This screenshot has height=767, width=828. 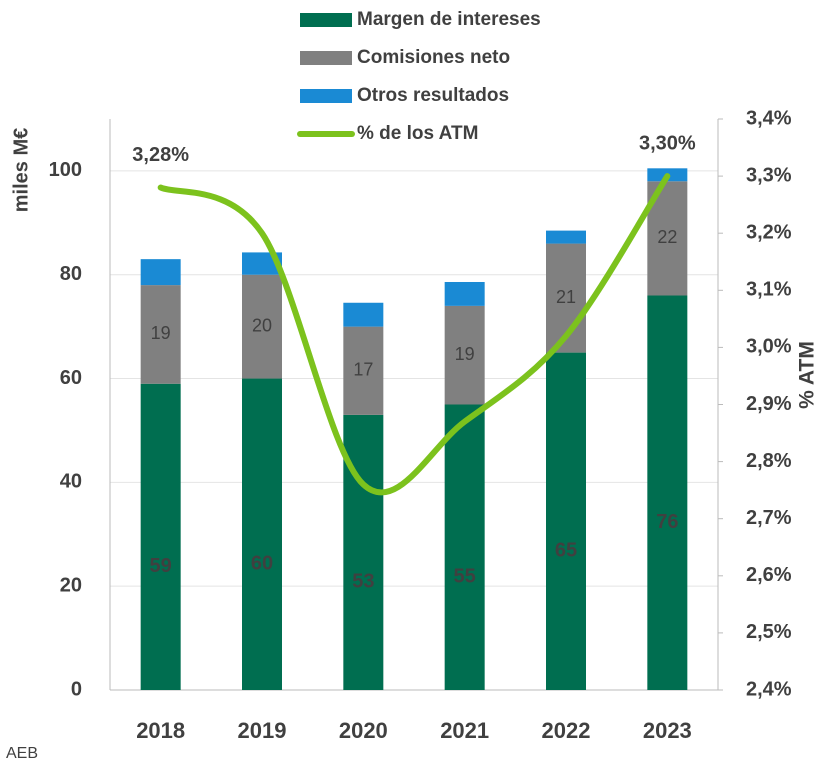 What do you see at coordinates (71, 482) in the screenshot?
I see `y-tick-label: 40` at bounding box center [71, 482].